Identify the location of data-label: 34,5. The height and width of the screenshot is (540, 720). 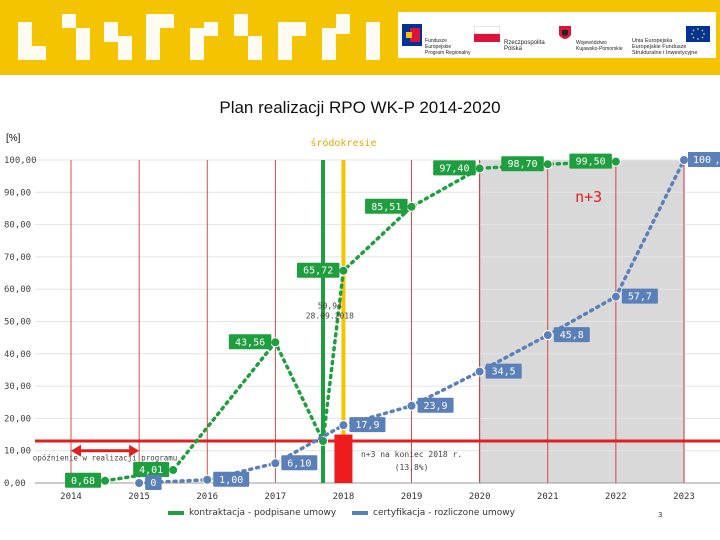
(504, 372).